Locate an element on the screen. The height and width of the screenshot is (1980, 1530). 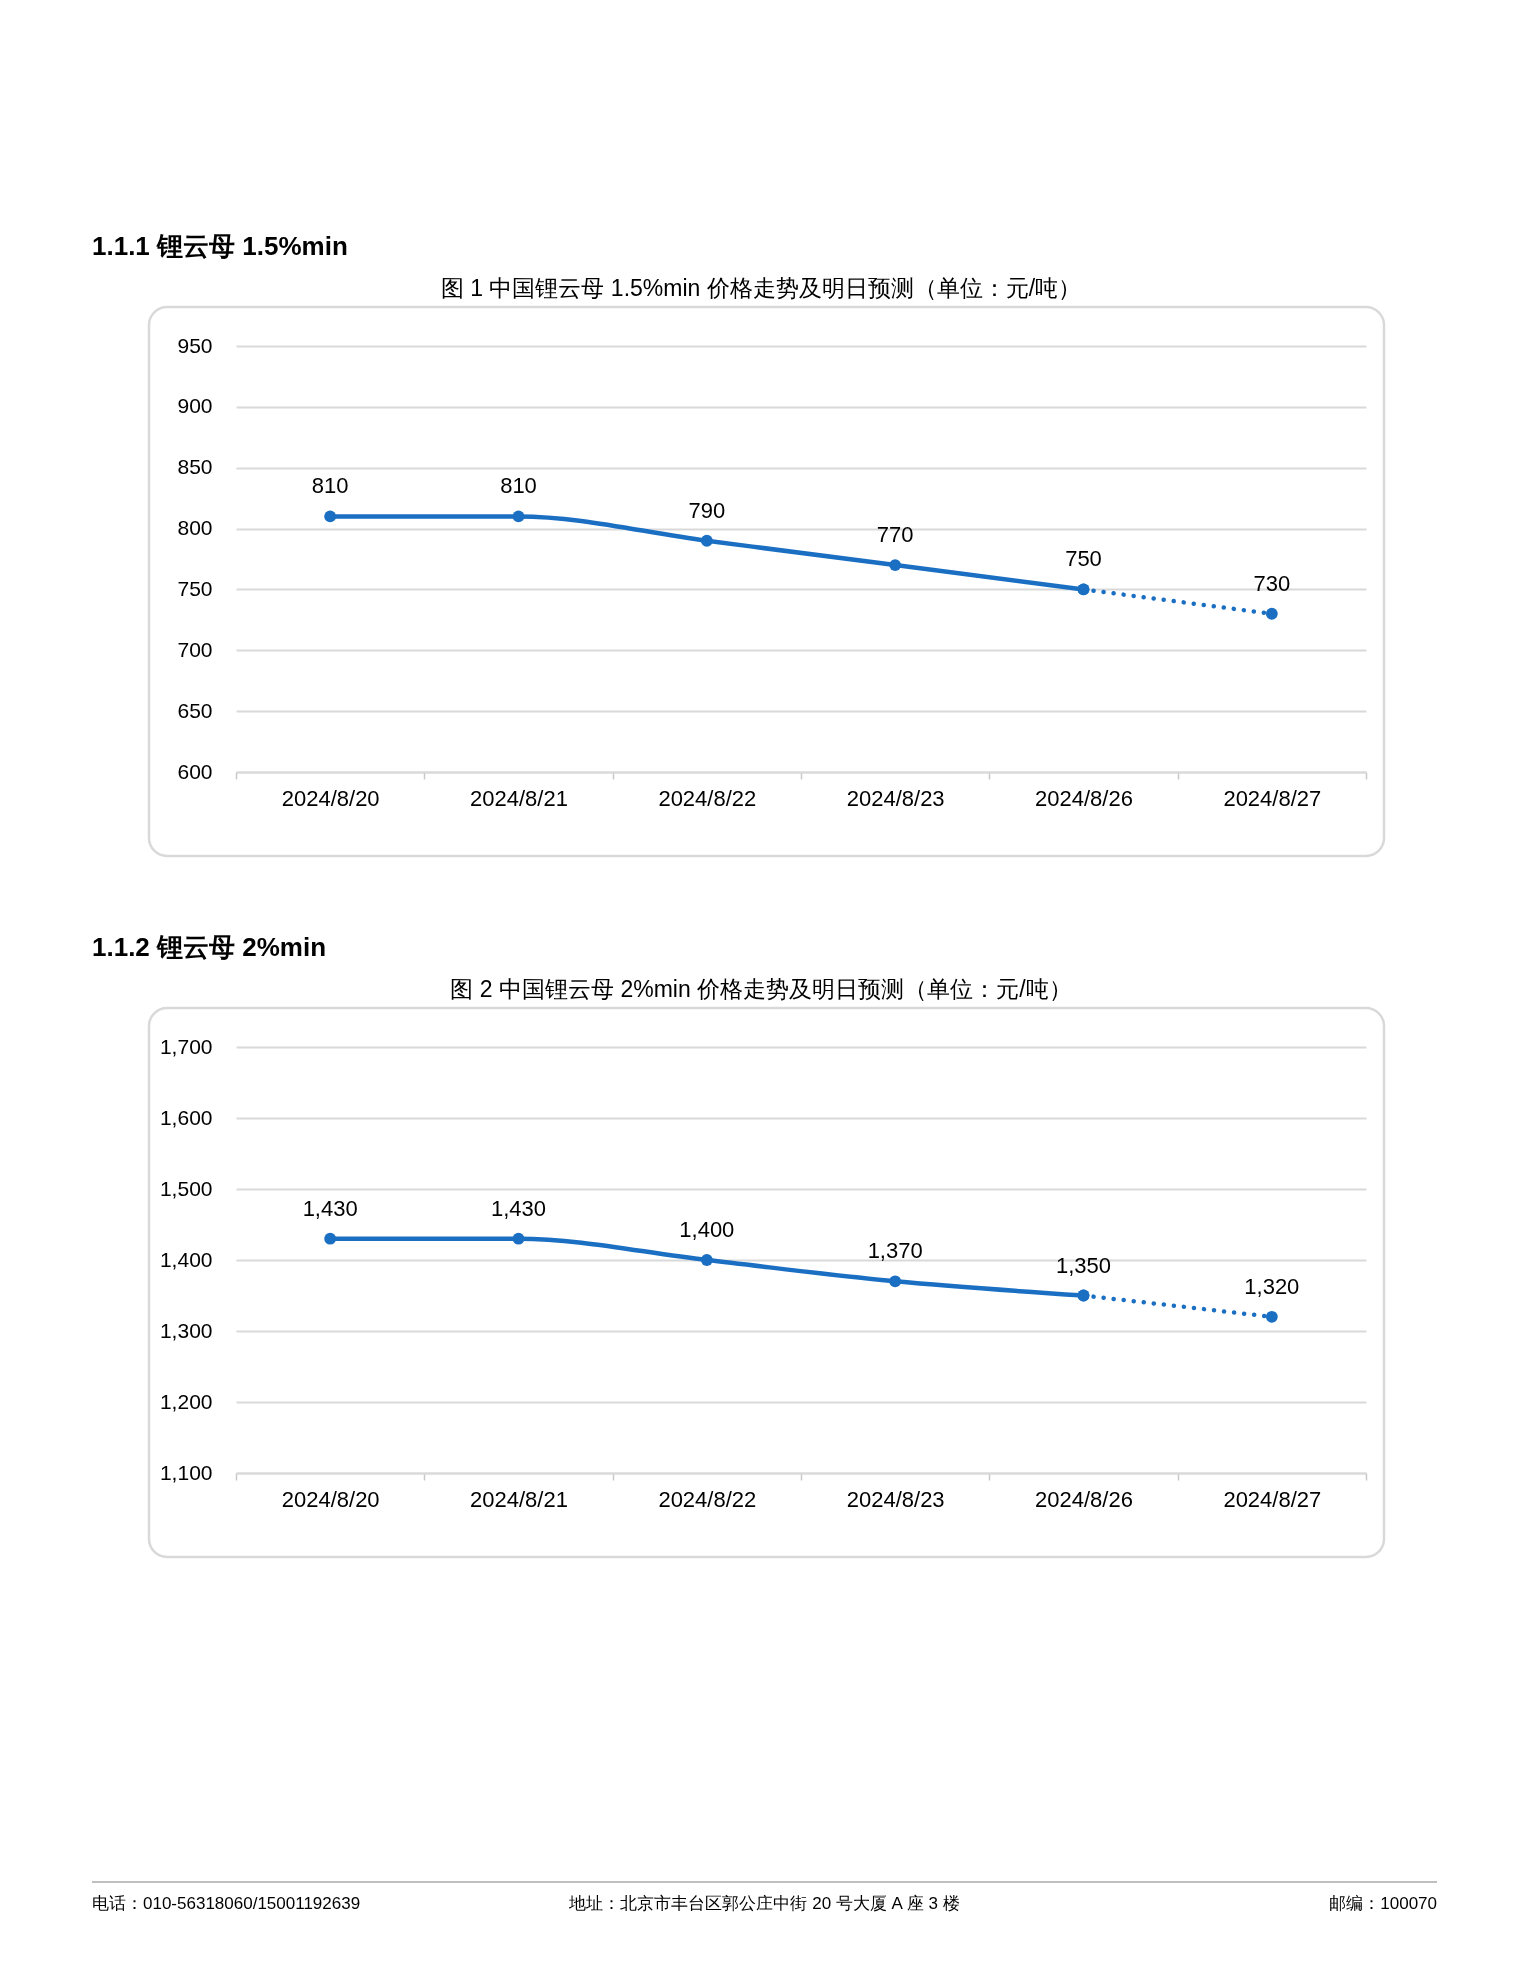
y-tick-label: 900 is located at coordinates (195, 406).